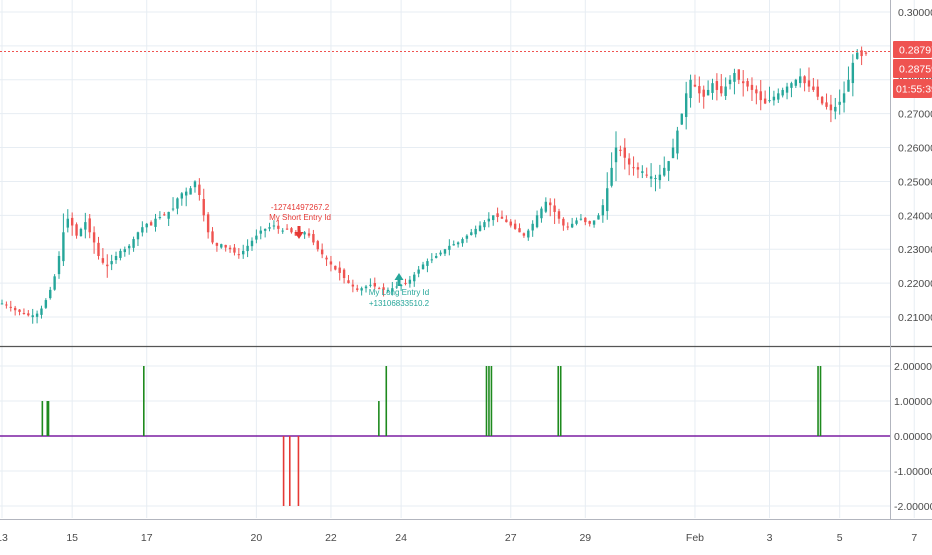 Image resolution: width=932 pixels, height=555 pixels. I want to click on time-tick-label: 27, so click(511, 538).